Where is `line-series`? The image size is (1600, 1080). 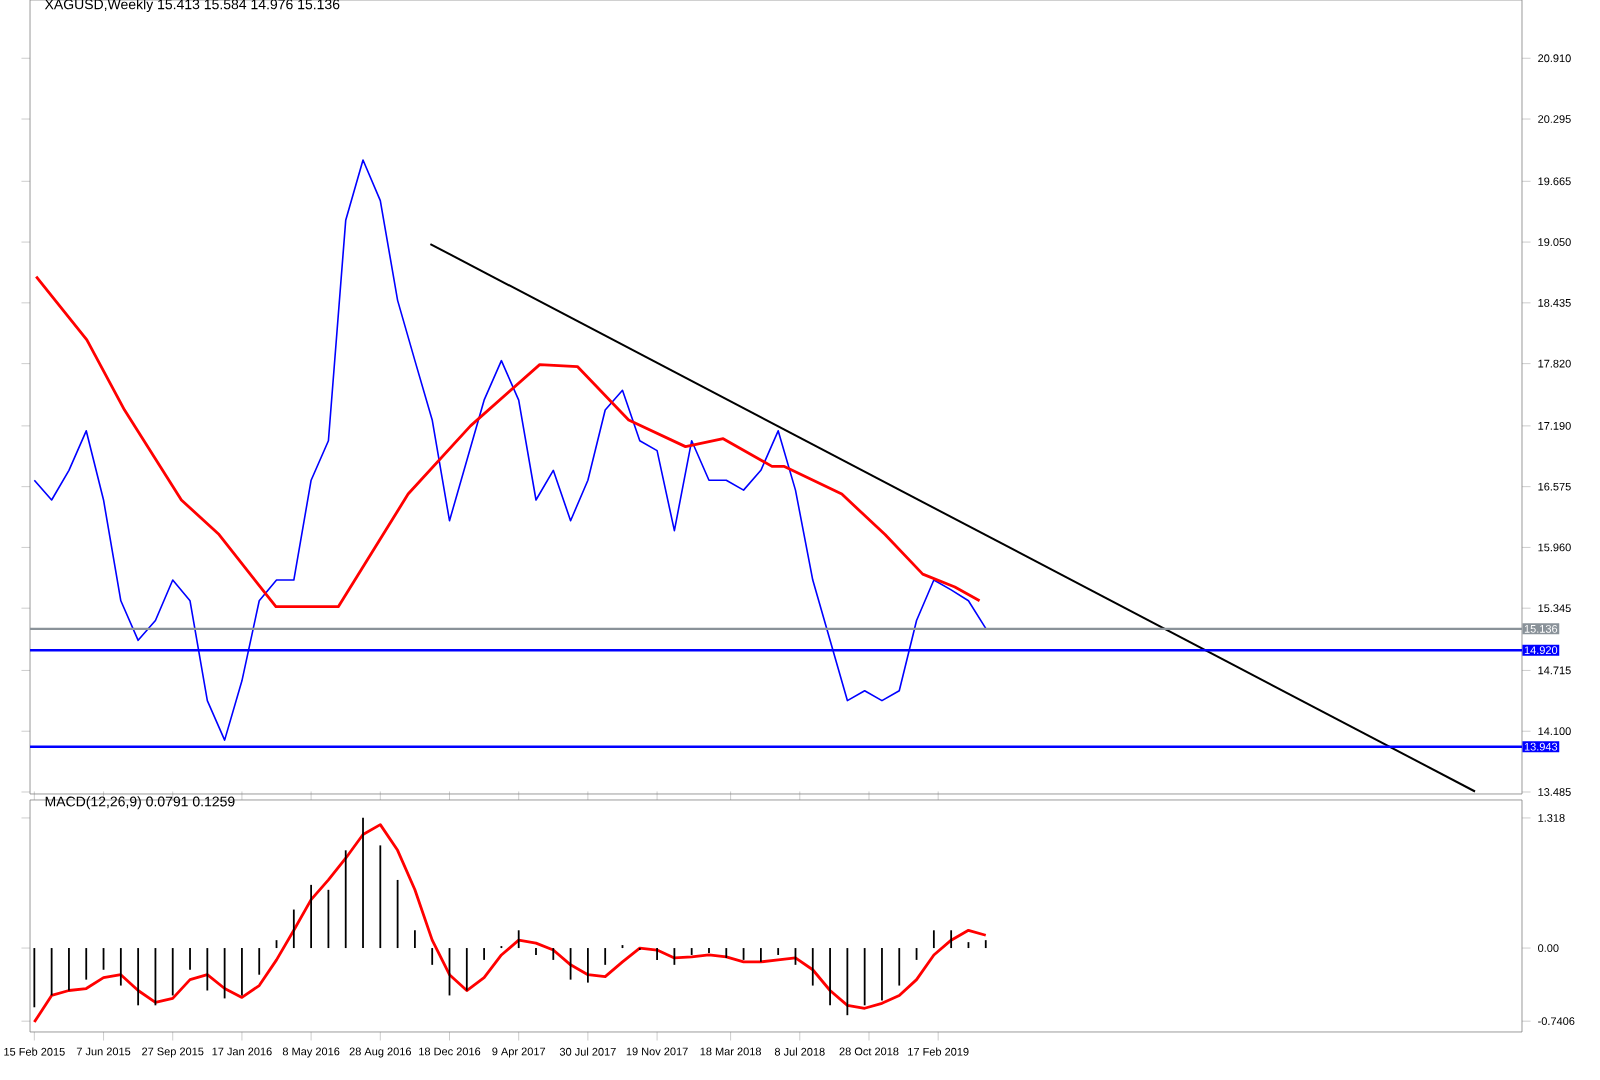 line-series is located at coordinates (510, 923).